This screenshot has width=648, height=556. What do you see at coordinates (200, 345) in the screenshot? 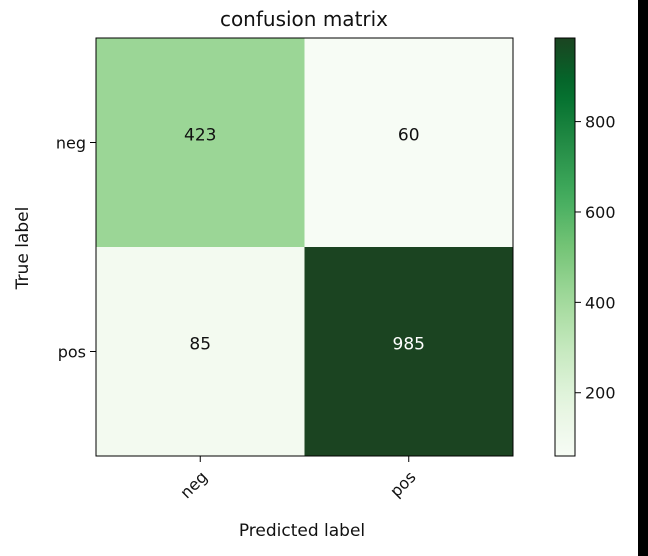
I see `cell-value-label: 85` at bounding box center [200, 345].